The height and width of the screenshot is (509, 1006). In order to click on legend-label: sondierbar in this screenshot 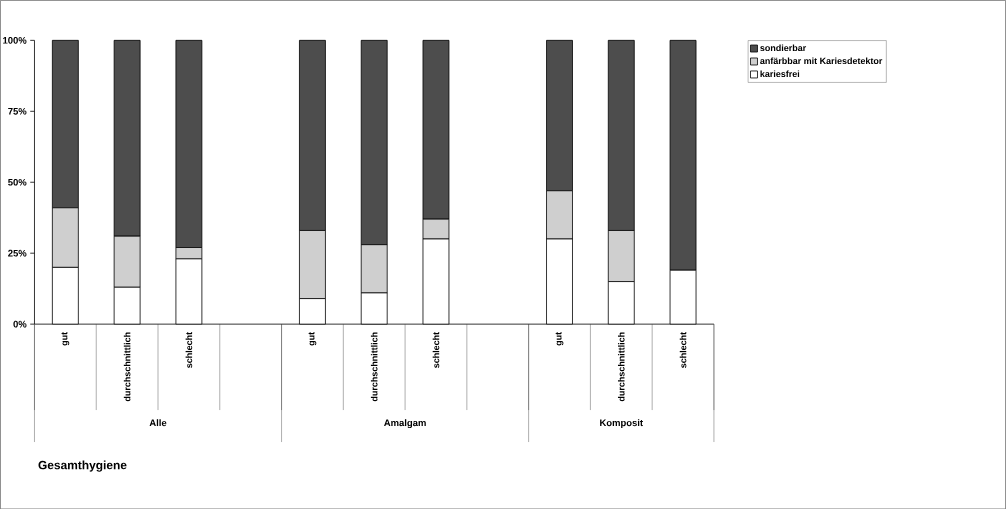, I will do `click(783, 47)`.